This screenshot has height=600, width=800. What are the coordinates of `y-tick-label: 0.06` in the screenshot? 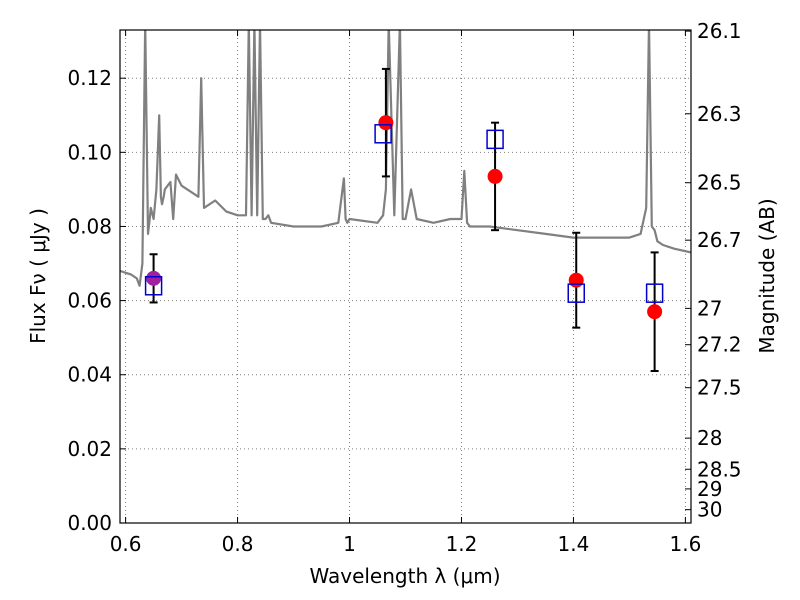 It's located at (89, 301).